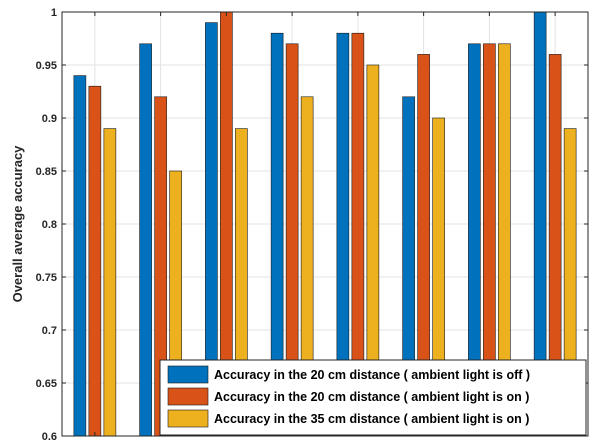  I want to click on y-axis-label: Overall average accuracy, so click(17, 224).